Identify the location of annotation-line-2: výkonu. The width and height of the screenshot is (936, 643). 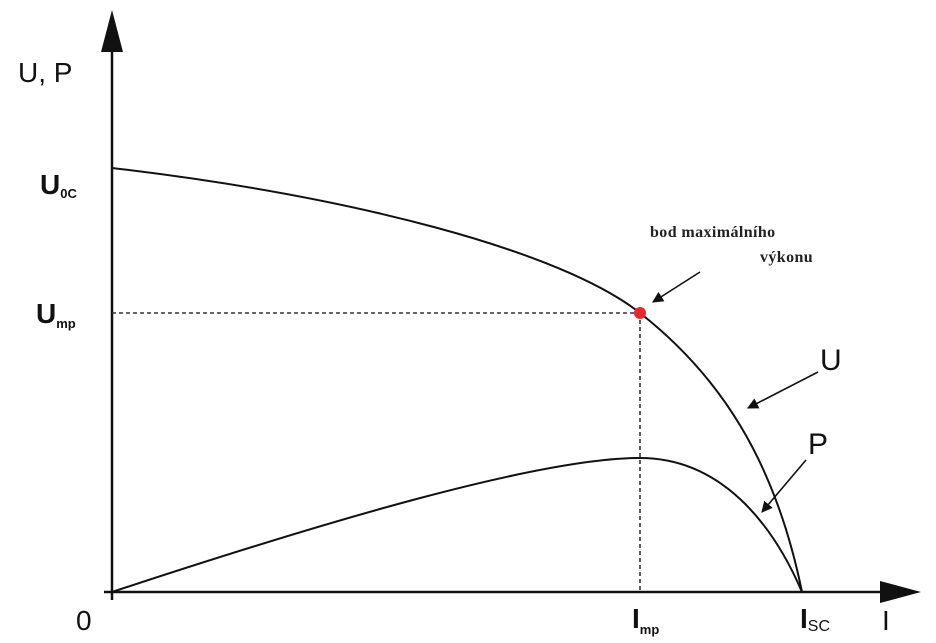
(786, 257).